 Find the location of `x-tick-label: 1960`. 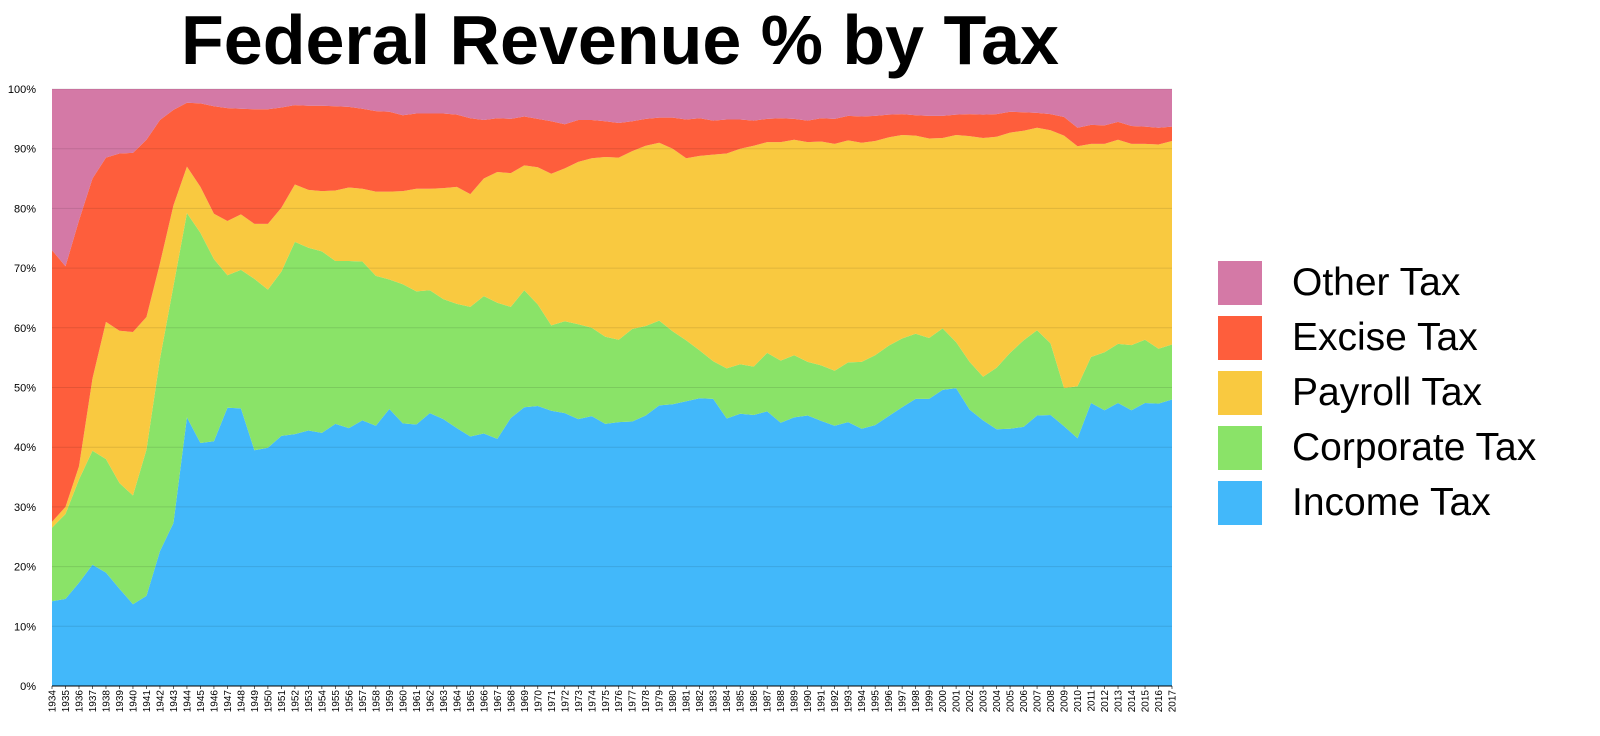

x-tick-label: 1960 is located at coordinates (403, 701).